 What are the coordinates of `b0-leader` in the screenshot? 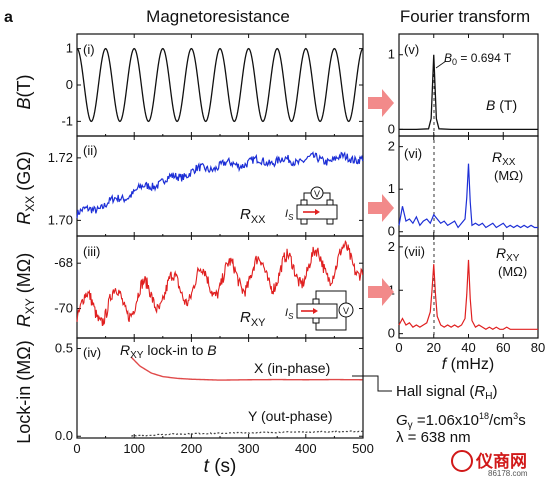 It's located at (441, 64).